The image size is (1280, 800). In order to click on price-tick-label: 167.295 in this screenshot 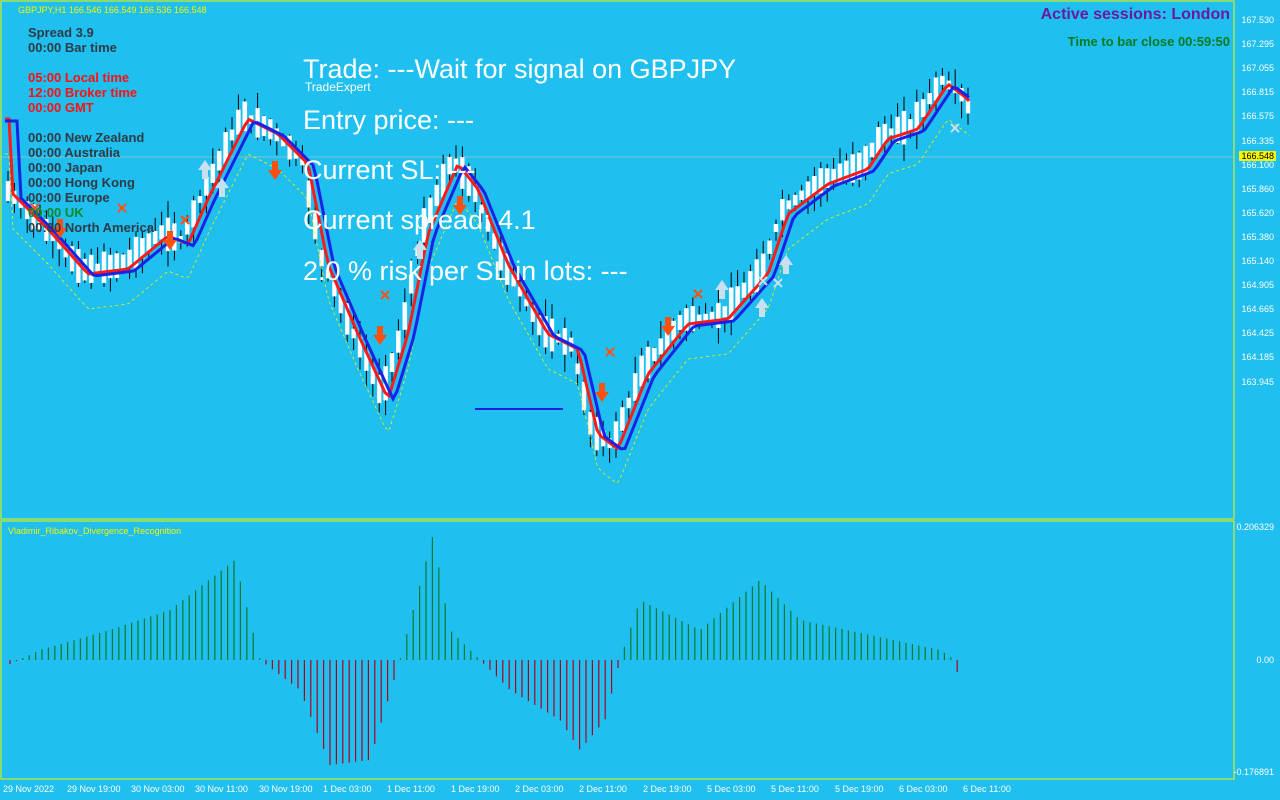, I will do `click(1257, 44)`.